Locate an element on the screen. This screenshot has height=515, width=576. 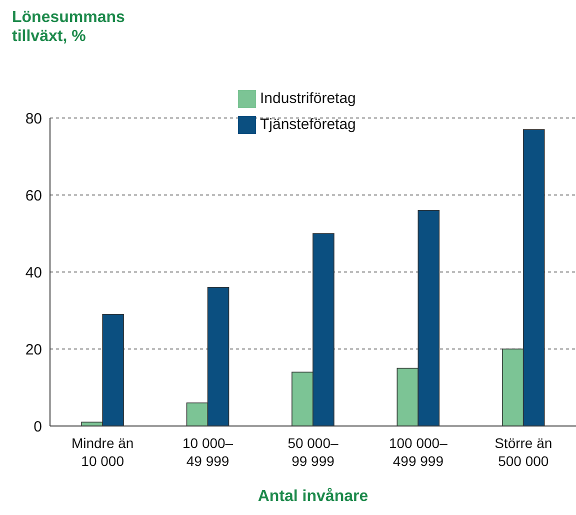
x-tick-label: 50 000– 99 999 is located at coordinates (313, 452).